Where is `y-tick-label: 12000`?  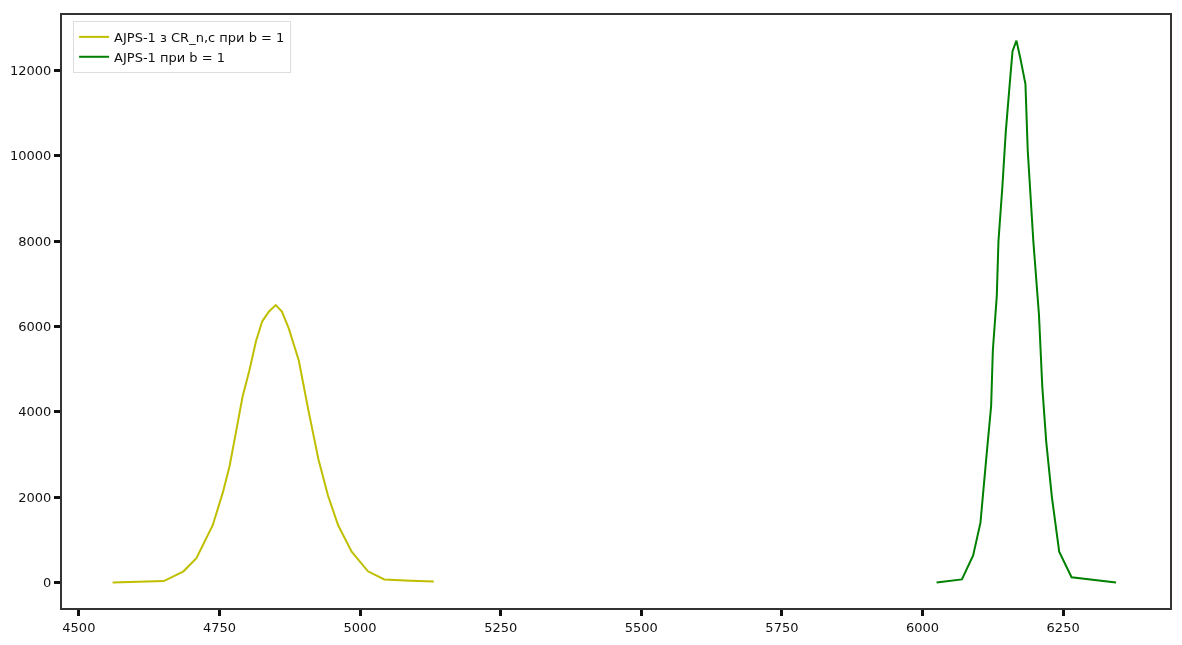
y-tick-label: 12000 is located at coordinates (31, 71).